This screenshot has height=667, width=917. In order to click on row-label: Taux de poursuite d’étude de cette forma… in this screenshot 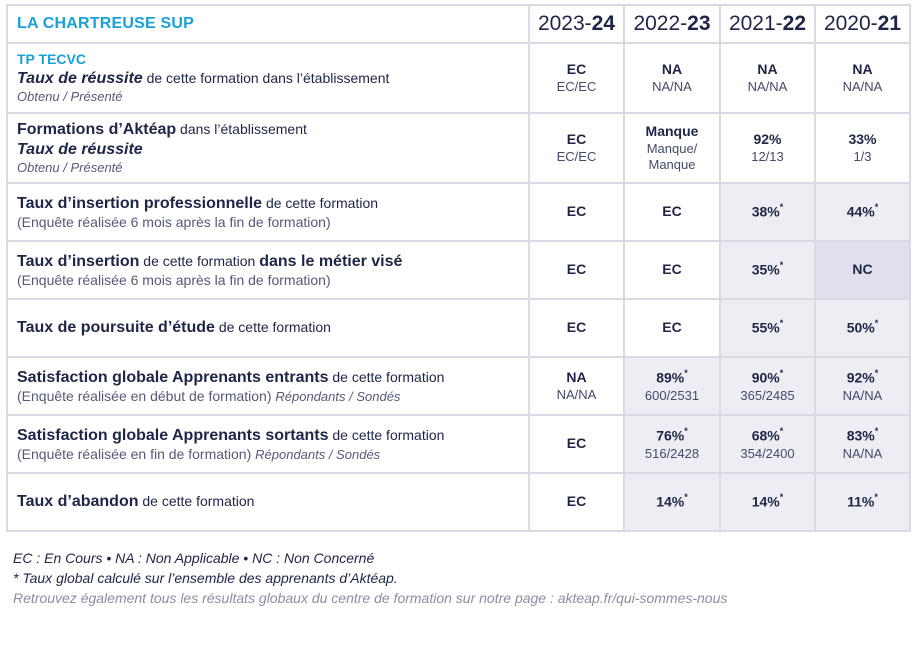, I will do `click(268, 328)`.